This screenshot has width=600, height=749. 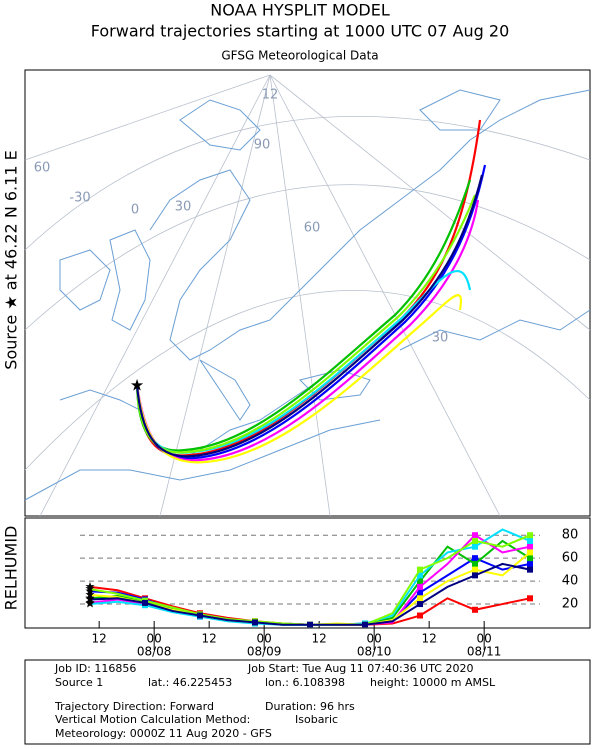 What do you see at coordinates (264, 652) in the screenshot?
I see `date-label: 08/09` at bounding box center [264, 652].